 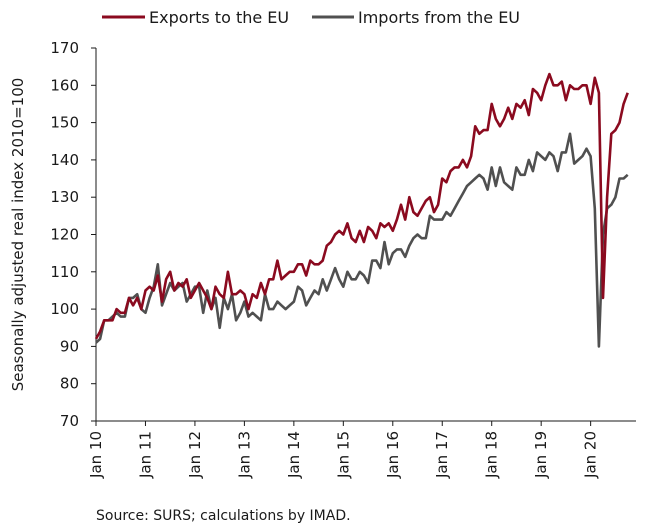 What do you see at coordinates (244, 455) in the screenshot?
I see `x-tick-label: Jan 13` at bounding box center [244, 455].